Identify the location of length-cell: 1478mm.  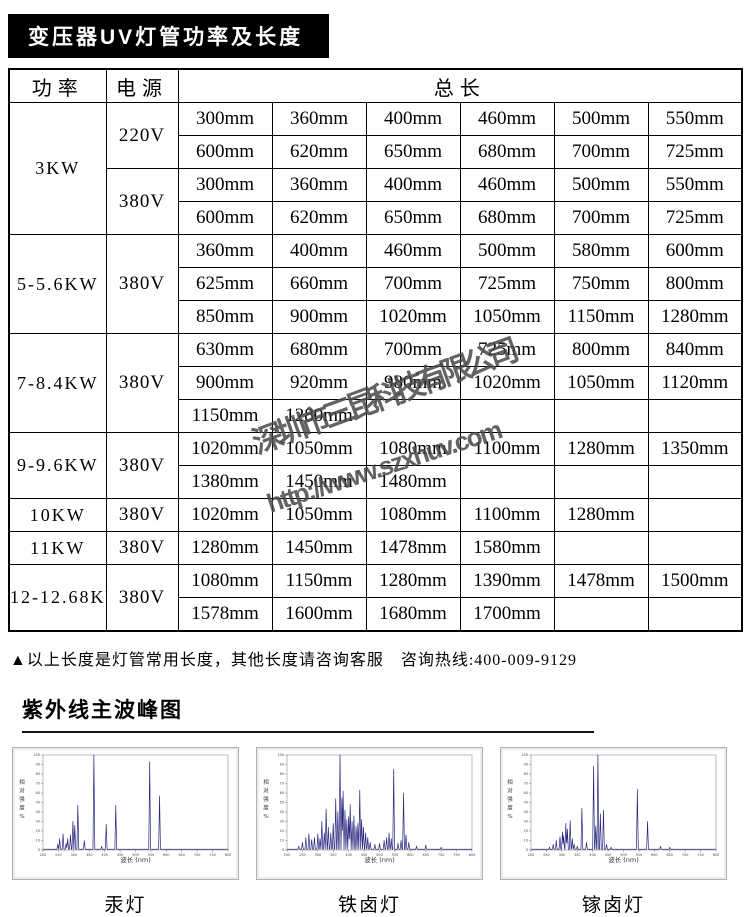
(601, 581).